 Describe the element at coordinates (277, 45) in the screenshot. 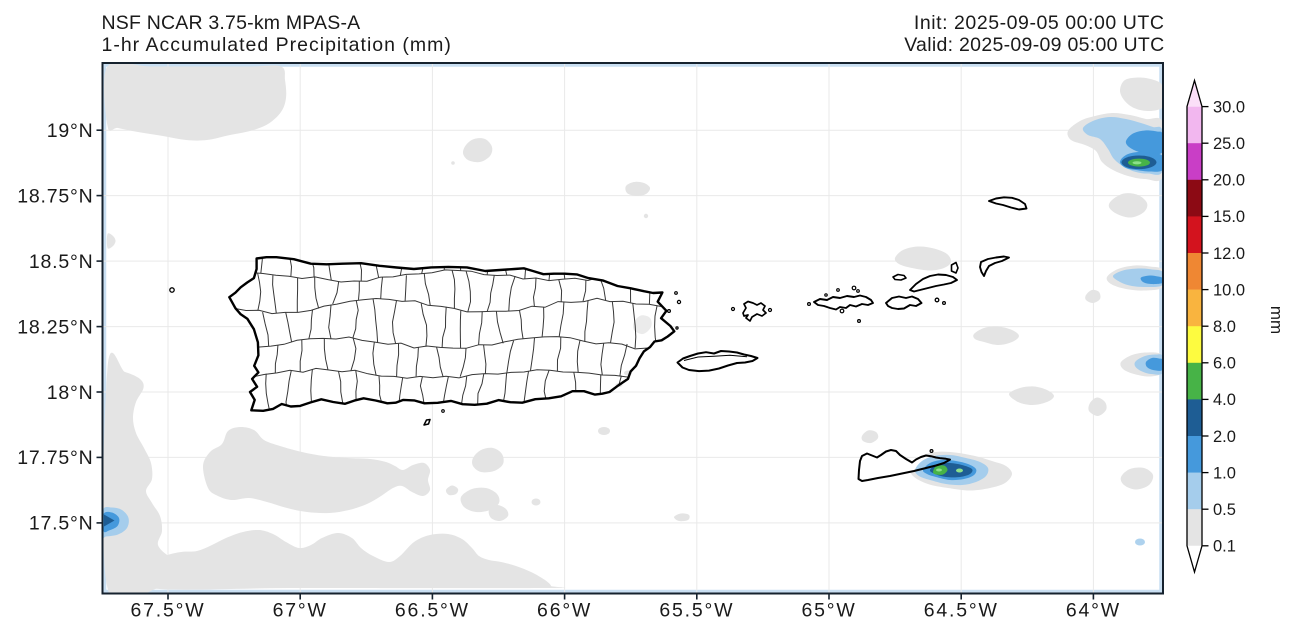

I see `svg-text:1-hr Accumulated Precipitation: 1-hr Accumulated Precipitation (mm)` at that location.